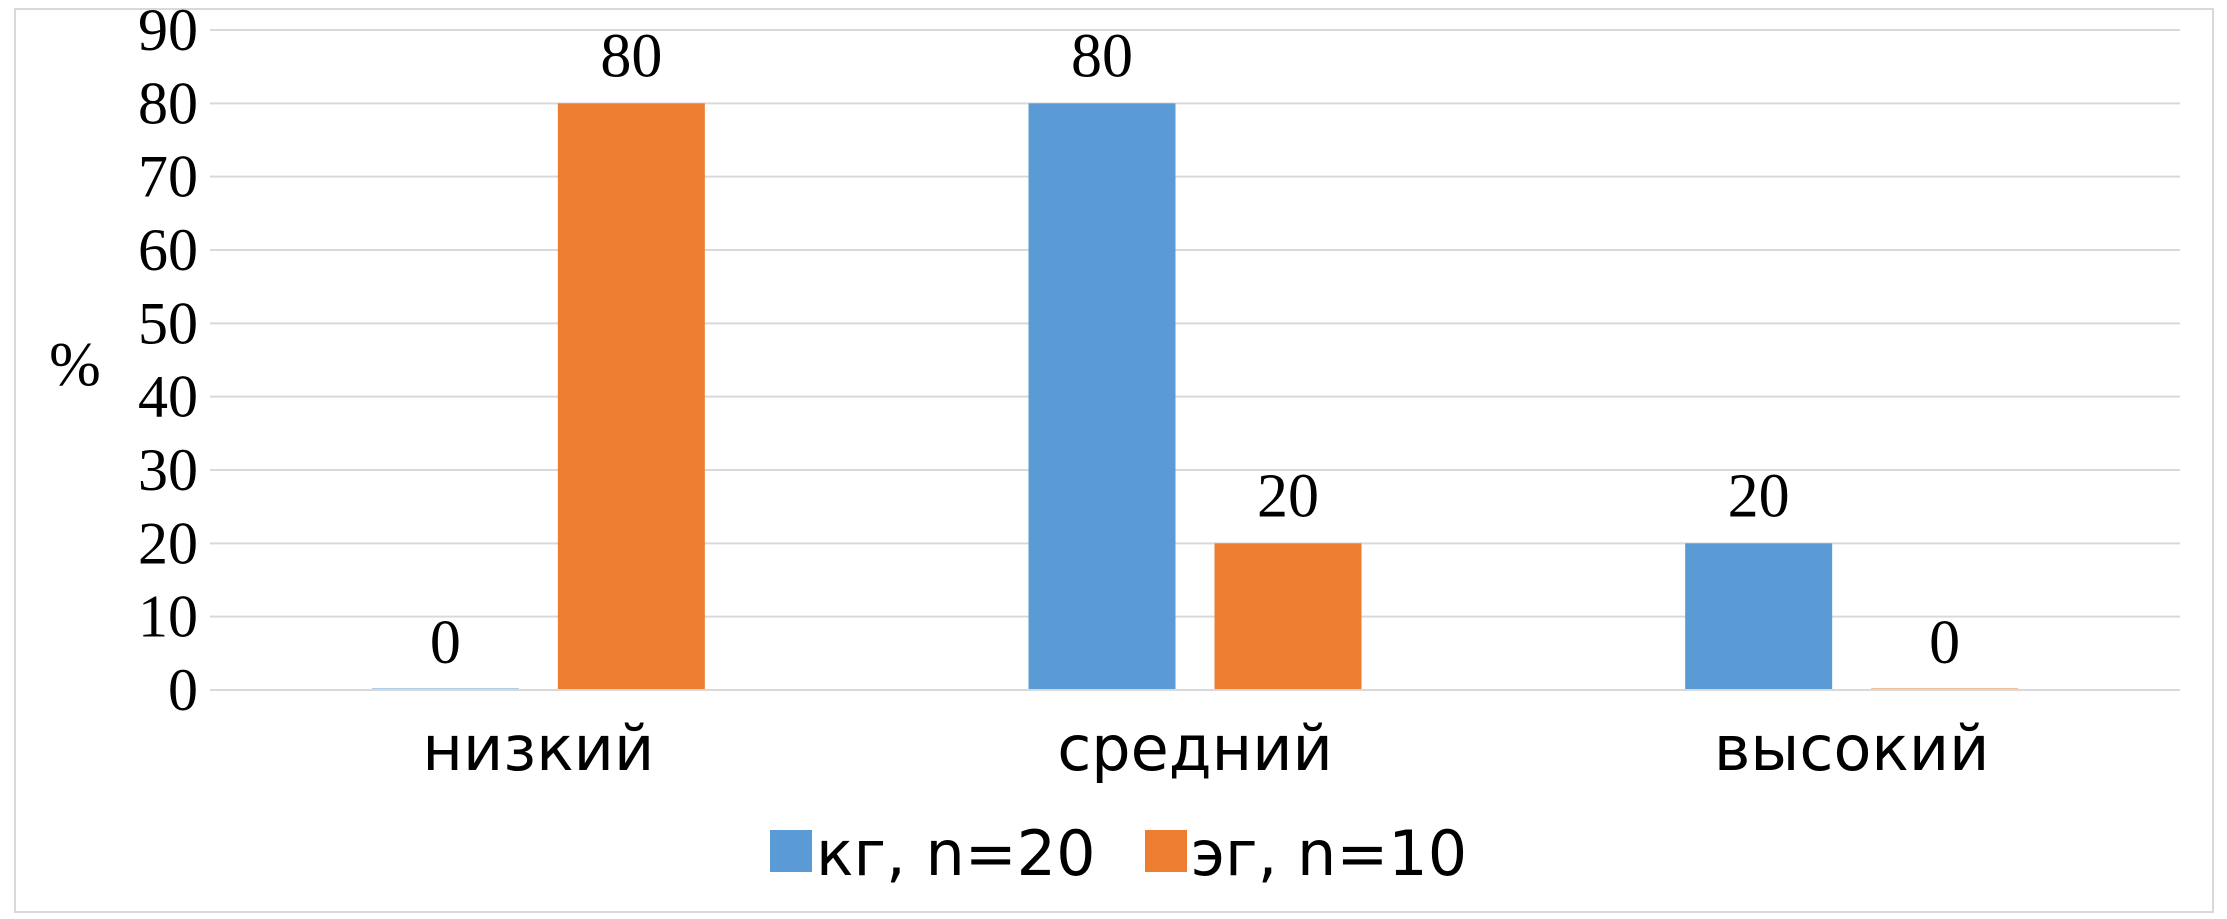 Image resolution: width=2227 pixels, height=919 pixels. Describe the element at coordinates (168, 397) in the screenshot. I see `y-tick-label: 40` at that location.